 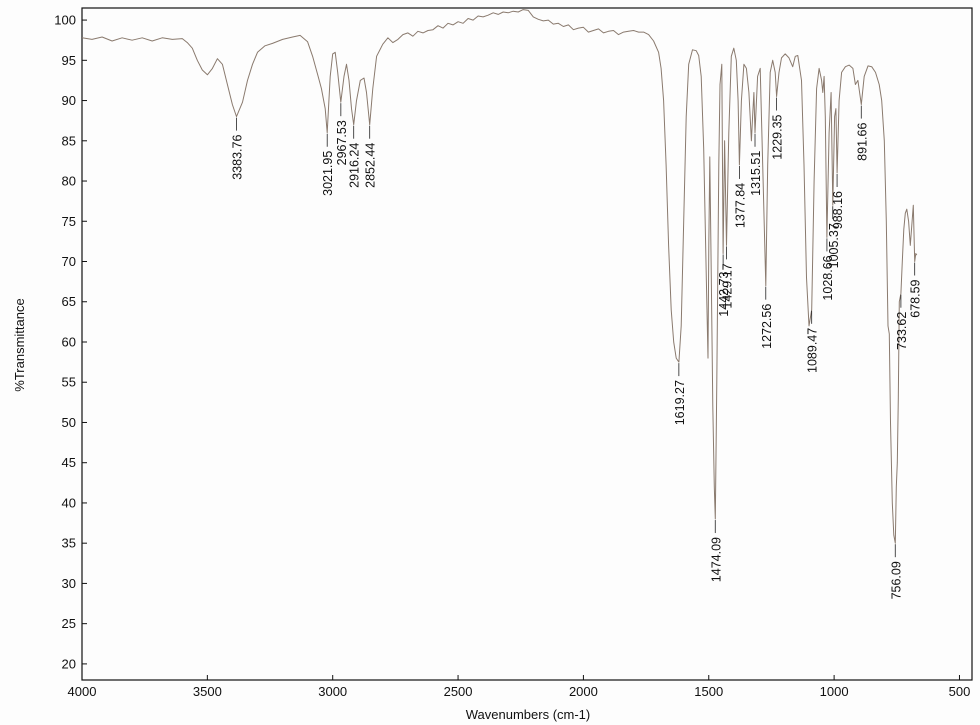 I want to click on x-tick-label: 1500, so click(x=708, y=691).